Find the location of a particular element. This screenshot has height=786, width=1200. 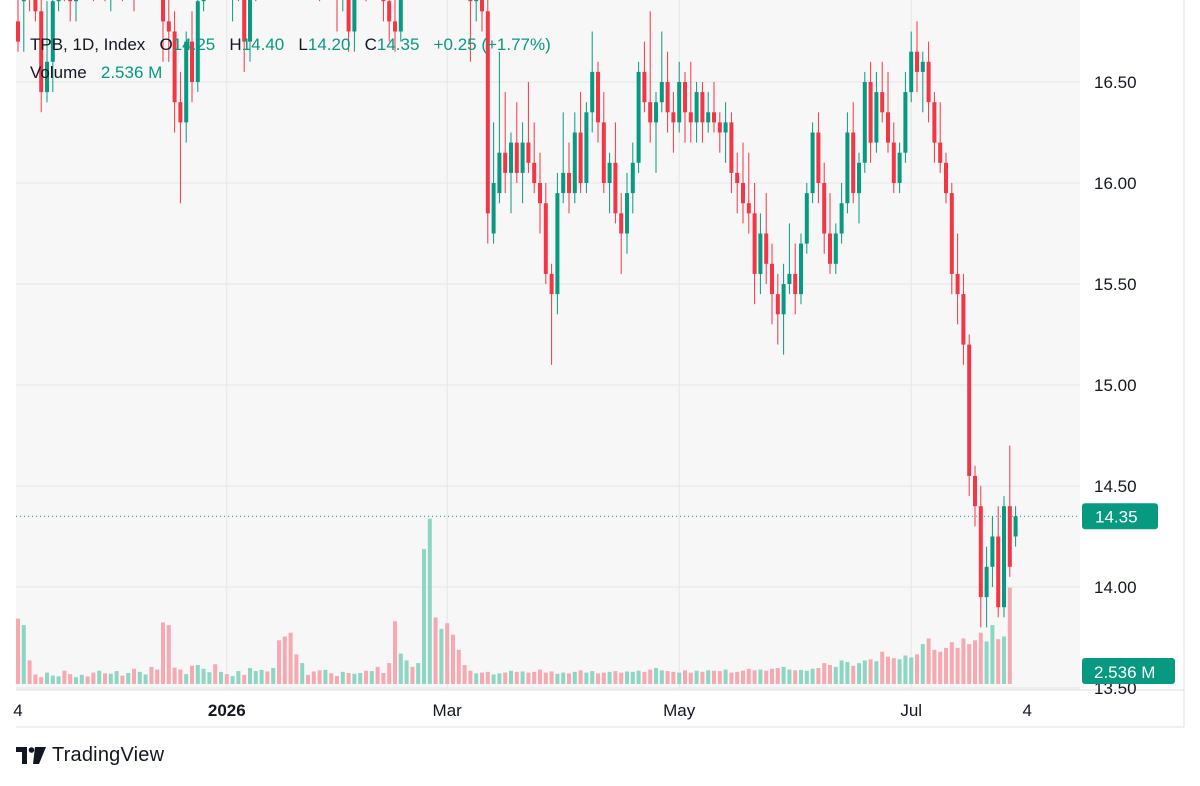

x-tick-label: 2026 is located at coordinates (227, 710).